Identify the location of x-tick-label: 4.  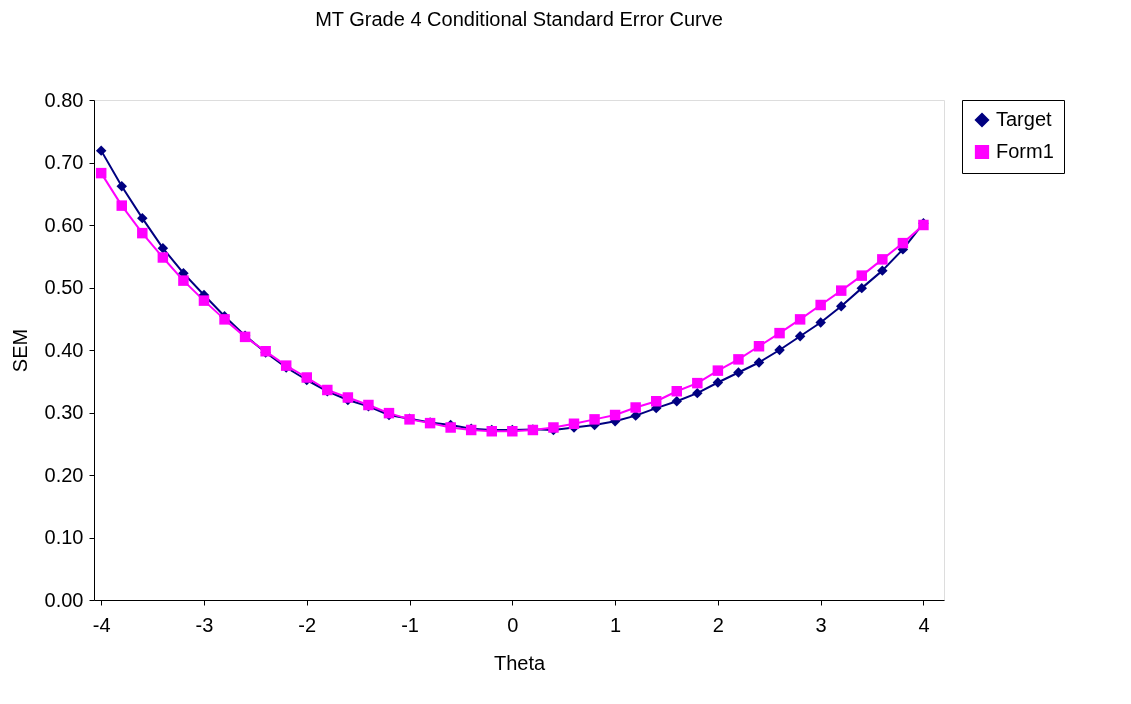
(924, 624).